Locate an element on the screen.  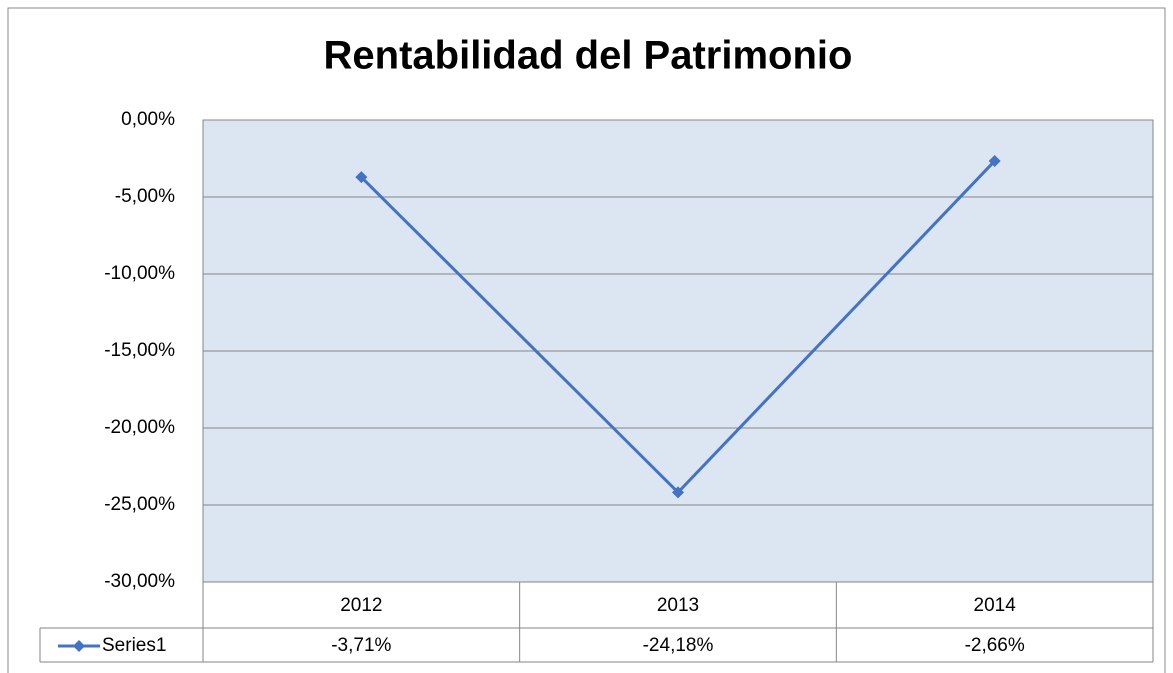
y-tick-label: -30,00% is located at coordinates (139, 581).